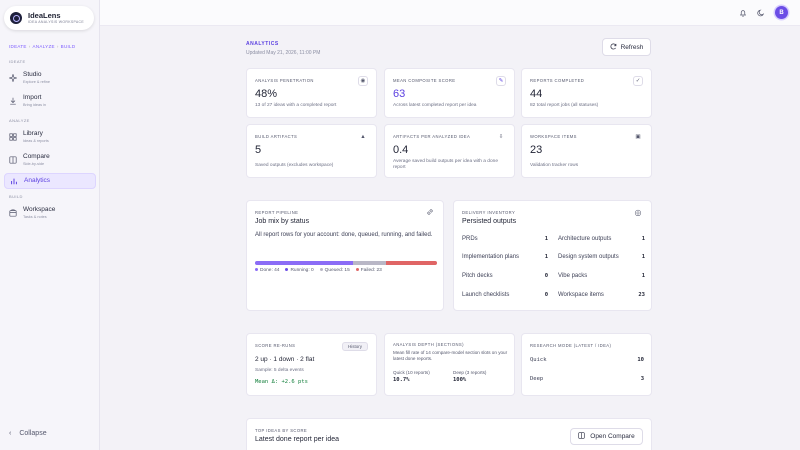 The width and height of the screenshot is (800, 450). Describe the element at coordinates (571, 345) in the screenshot. I see `section-label: RESEARCH MODE (LATEST / IDEA)` at that location.